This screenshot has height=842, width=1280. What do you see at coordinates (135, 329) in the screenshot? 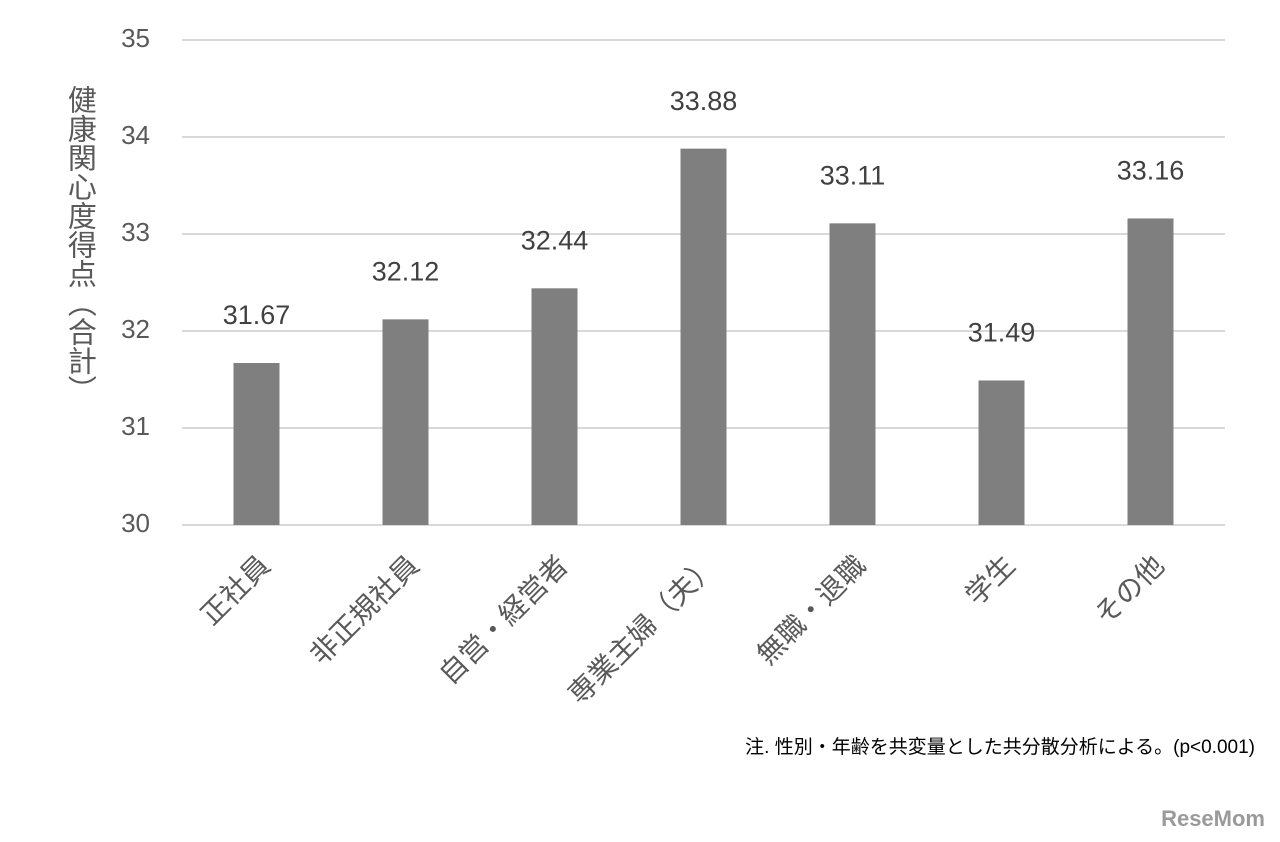
I see `y-tick-label: 32` at bounding box center [135, 329].